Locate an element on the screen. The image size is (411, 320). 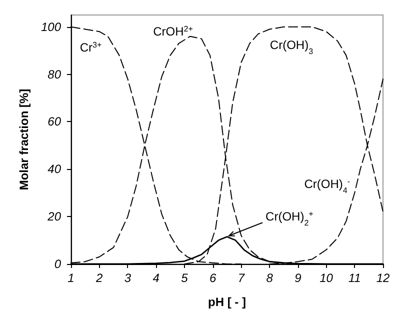
series-label: CrOH$^{2+}$ is located at coordinates (173, 31).